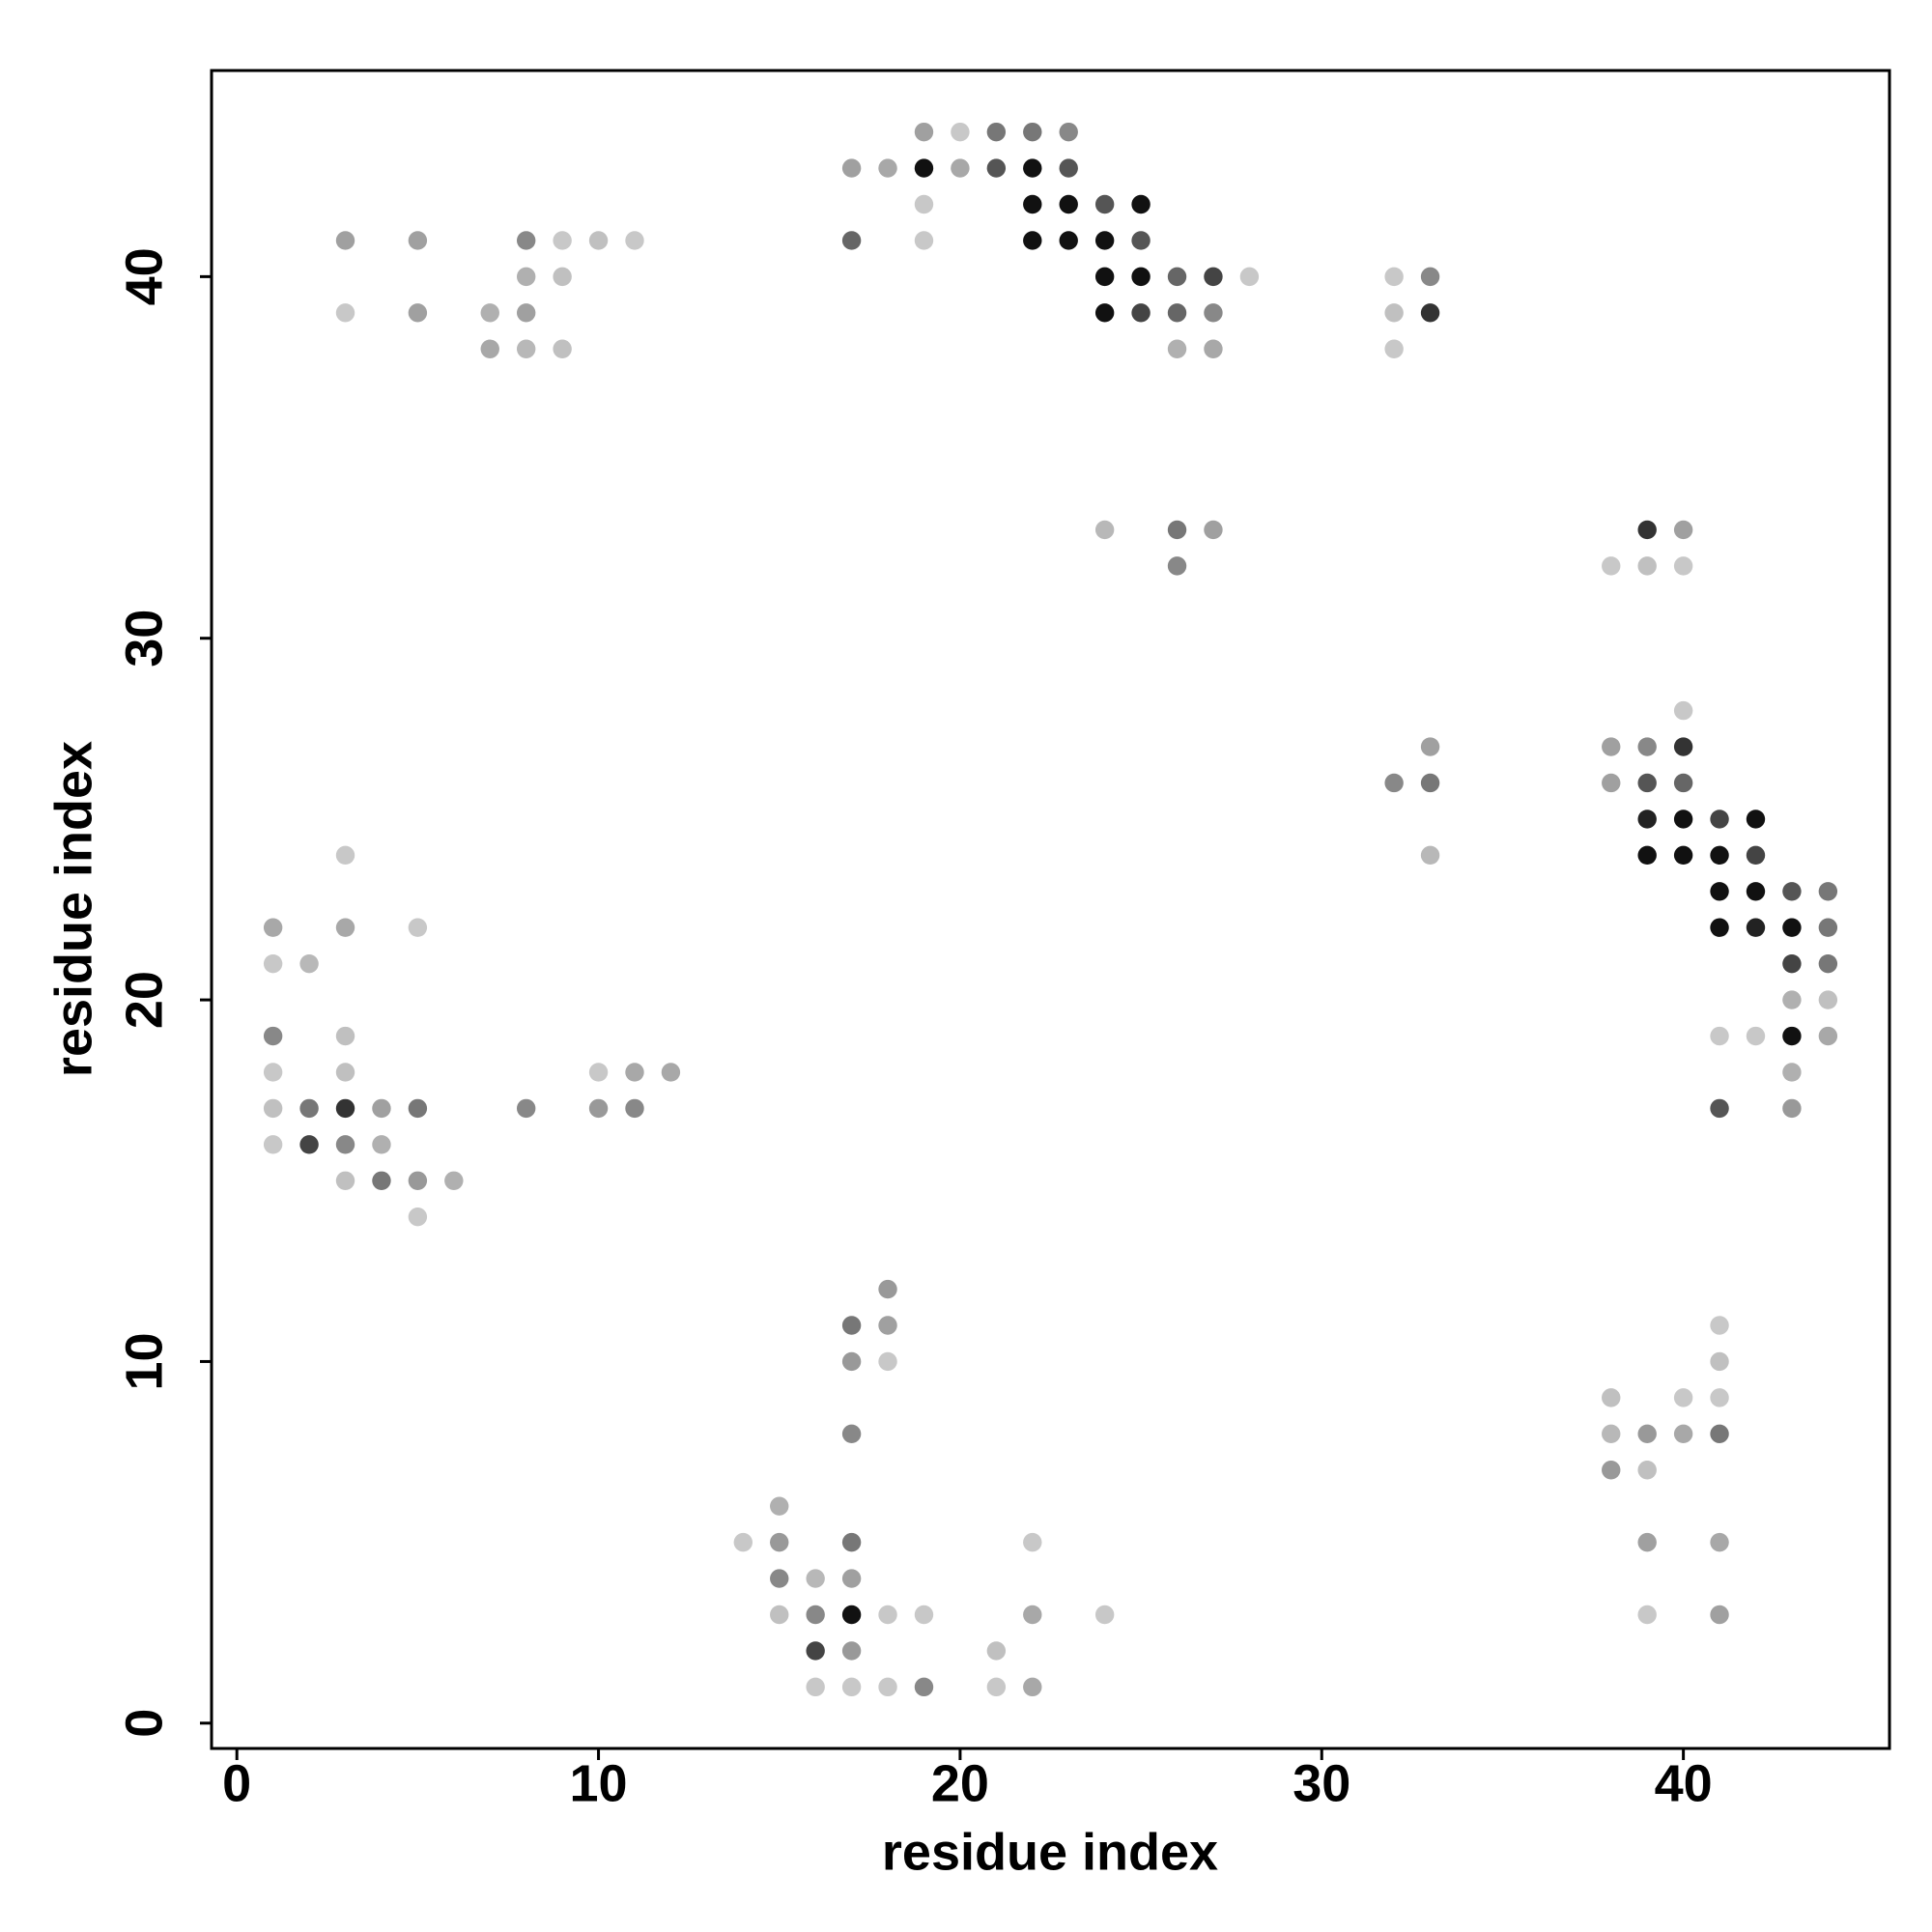 The image size is (1932, 1932). Describe the element at coordinates (1321, 1783) in the screenshot. I see `x-tick-label: 30` at that location.